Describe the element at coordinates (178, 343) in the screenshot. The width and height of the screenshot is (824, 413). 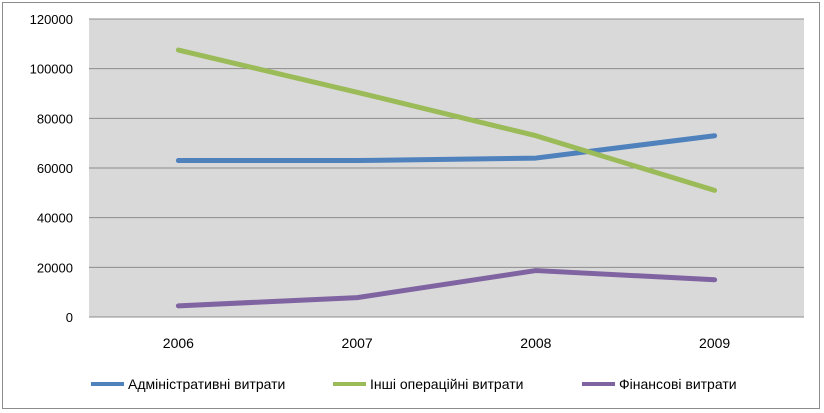
I see `x-tick-label: 2006` at that location.